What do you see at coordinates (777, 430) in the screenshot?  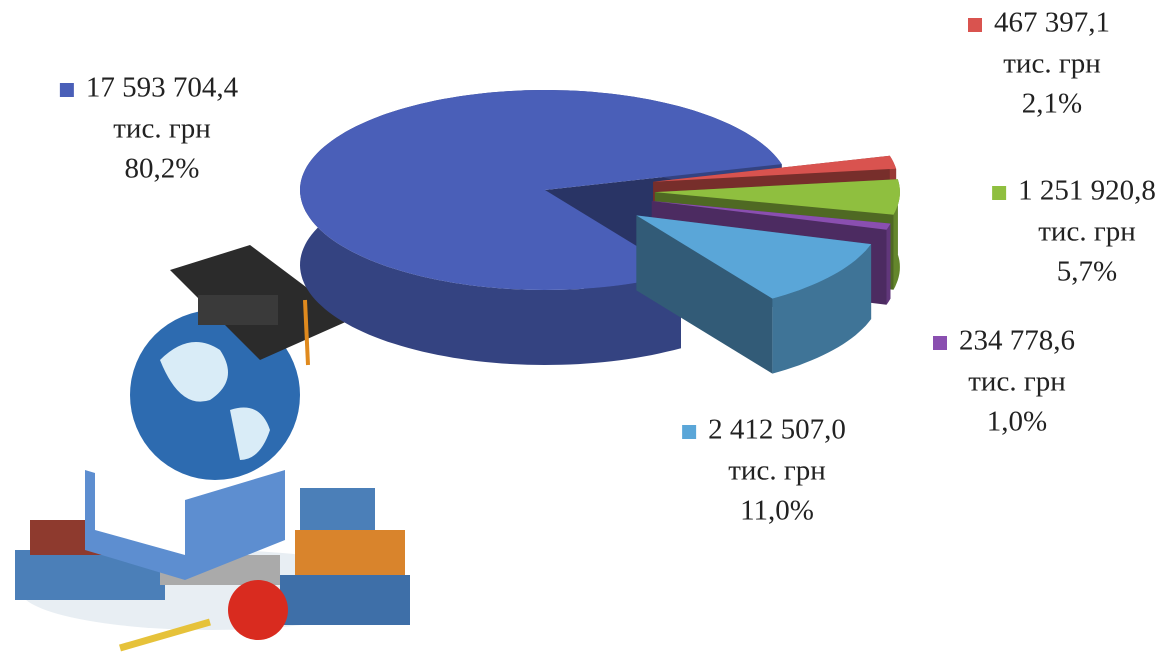 I see `amount-label: 2 412 507,0` at bounding box center [777, 430].